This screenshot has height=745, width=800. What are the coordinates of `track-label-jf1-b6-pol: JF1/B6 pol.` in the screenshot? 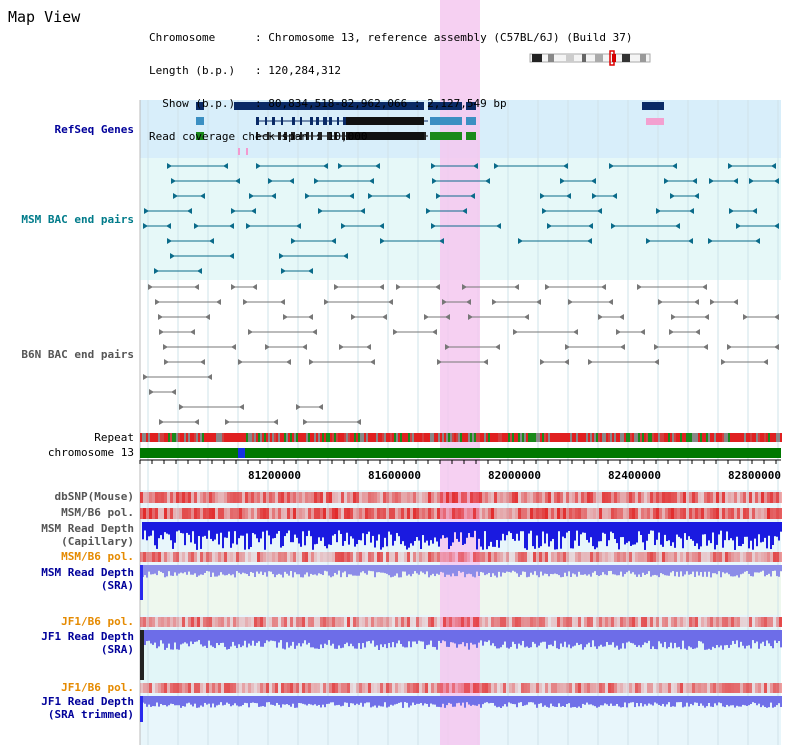 It's located at (97, 621).